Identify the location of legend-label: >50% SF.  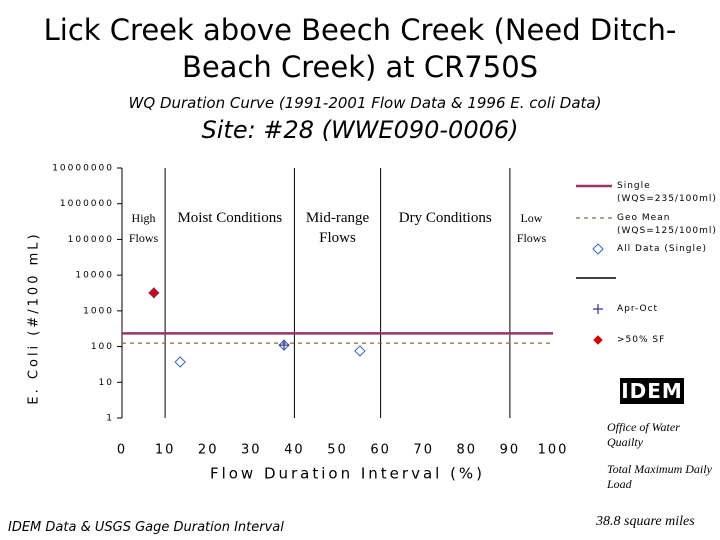
(641, 340).